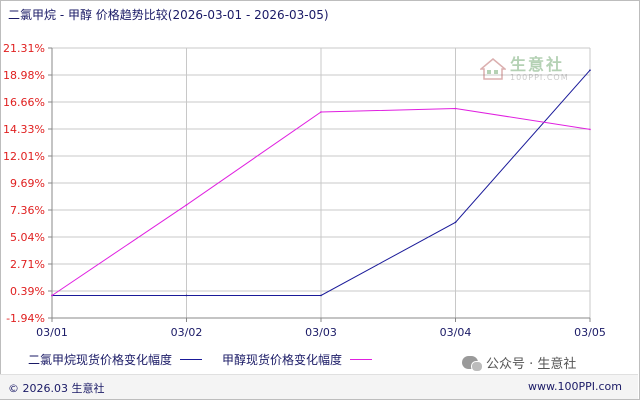 The width and height of the screenshot is (640, 400). Describe the element at coordinates (187, 332) in the screenshot. I see `x-tick-label: 03/02` at that location.